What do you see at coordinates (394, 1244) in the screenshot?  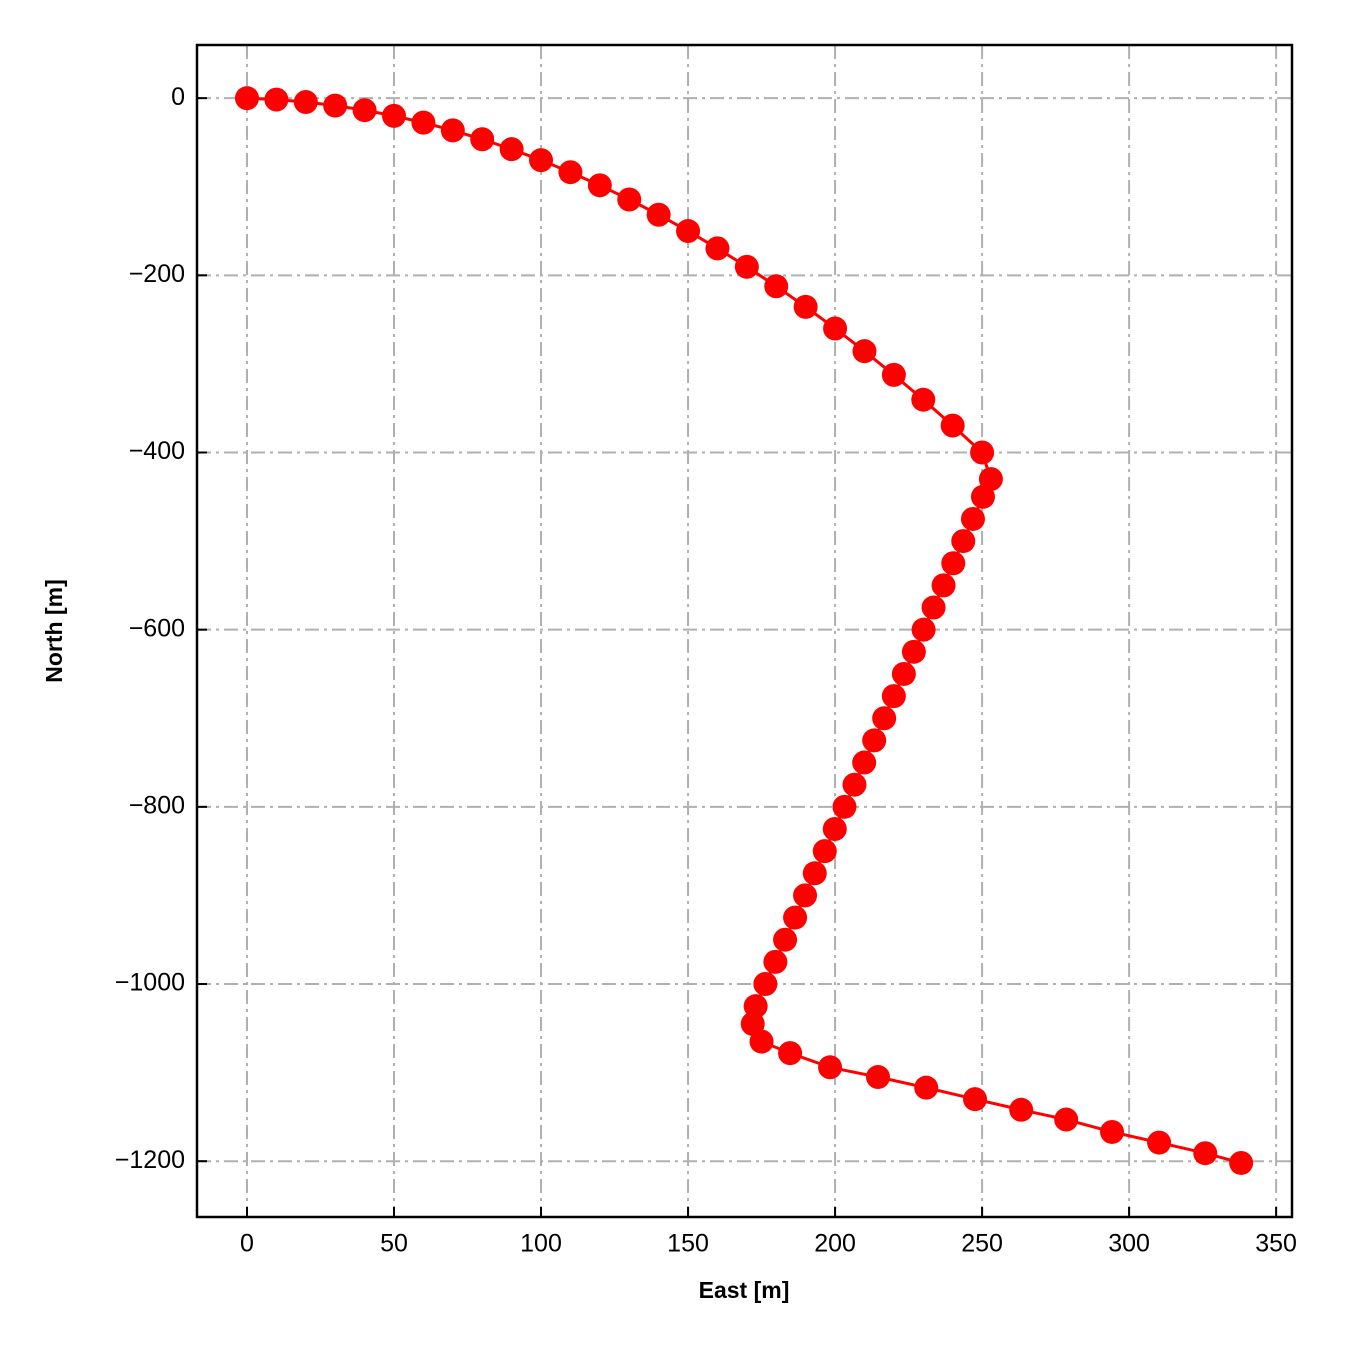 I see `x-tick-label: 50` at bounding box center [394, 1244].